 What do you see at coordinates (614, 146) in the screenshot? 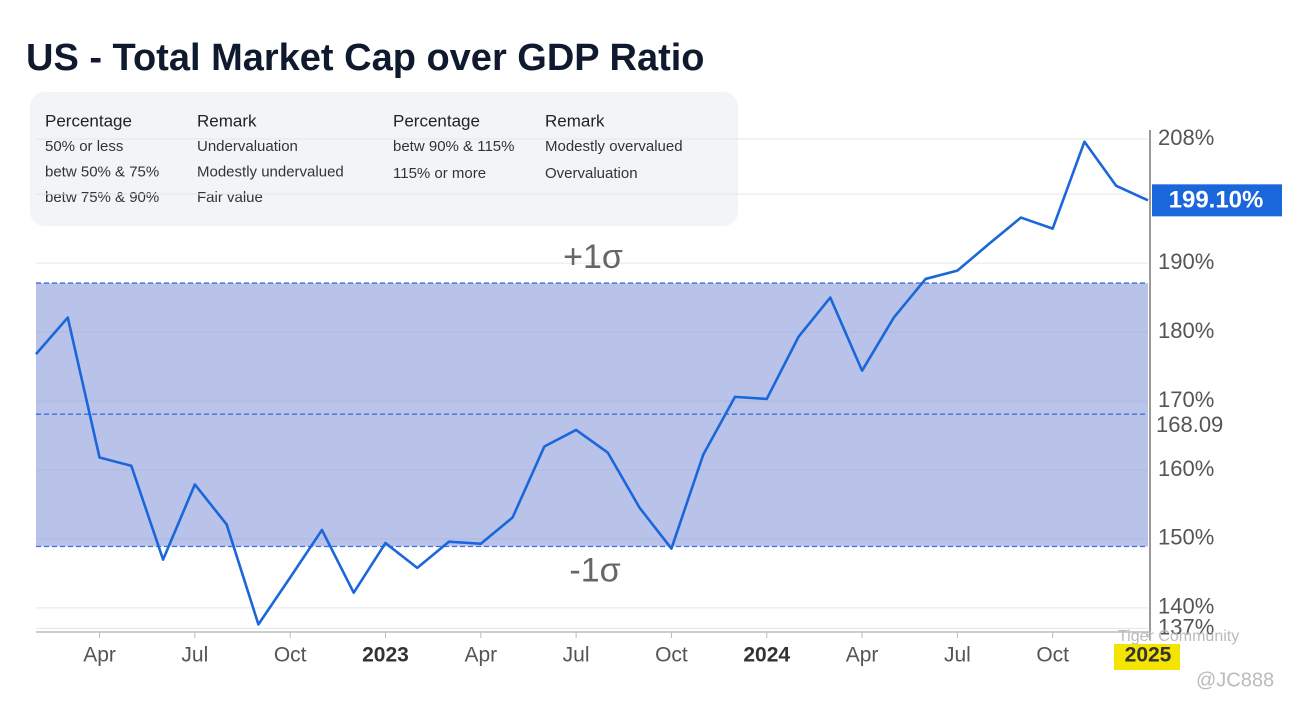
I see `table-cell: Modestly overvalued` at bounding box center [614, 146].